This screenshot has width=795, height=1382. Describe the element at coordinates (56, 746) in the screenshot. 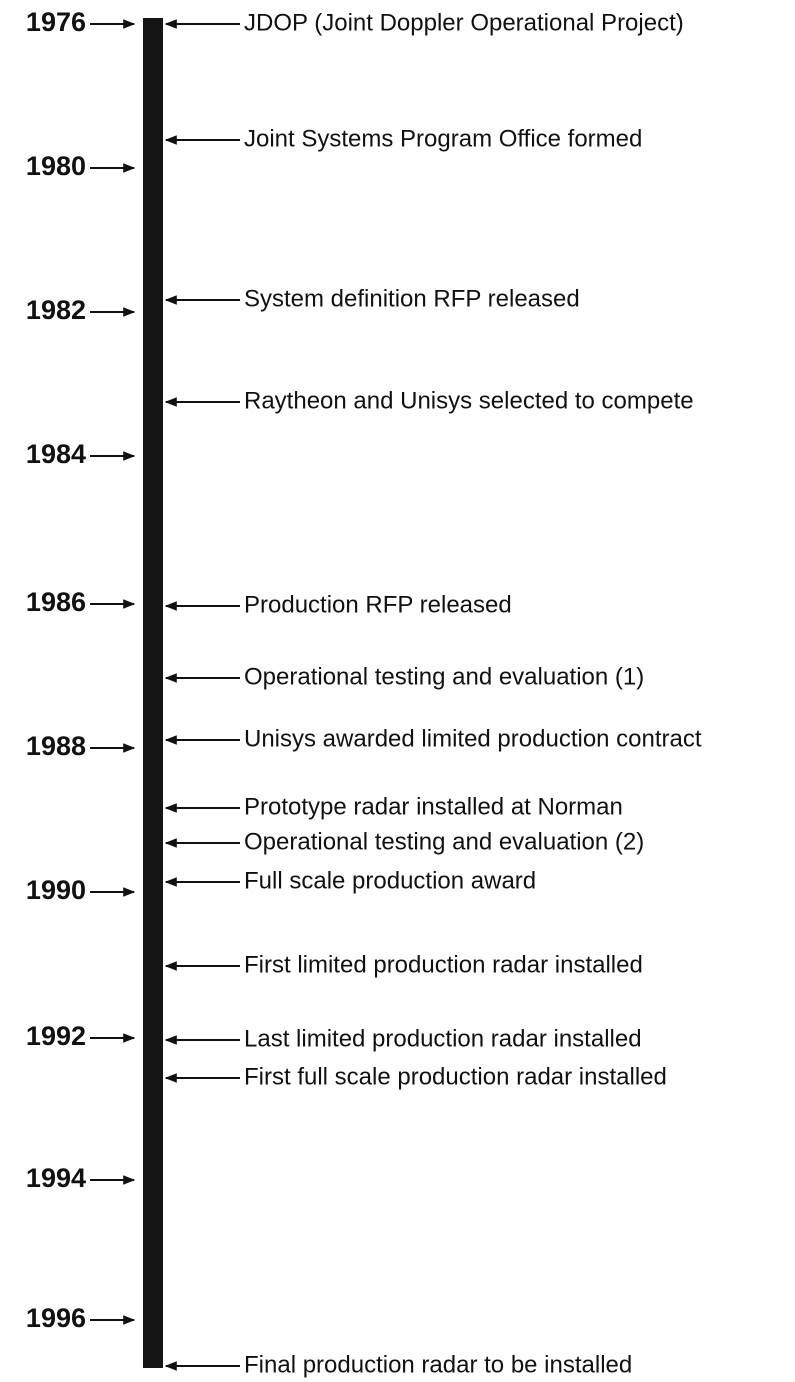

I see `year-label: 1988` at that location.